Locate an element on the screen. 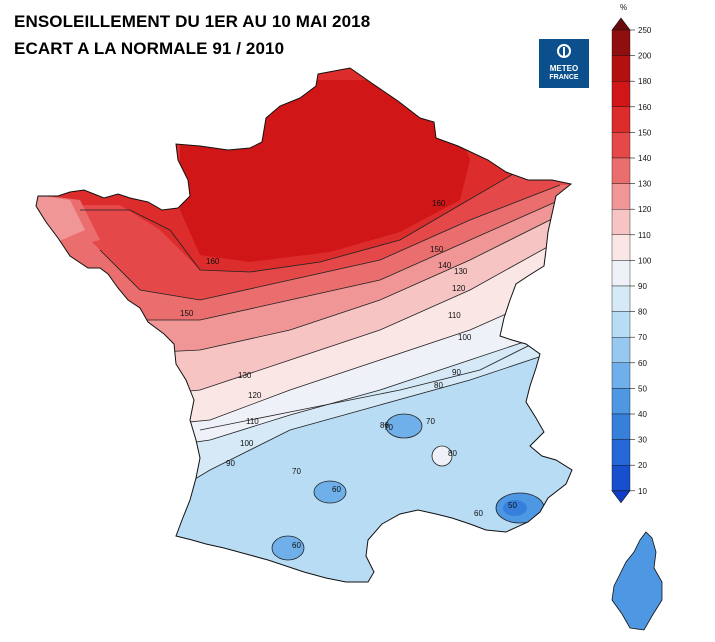 The height and width of the screenshot is (642, 715). contour-label: 50 is located at coordinates (512, 505).